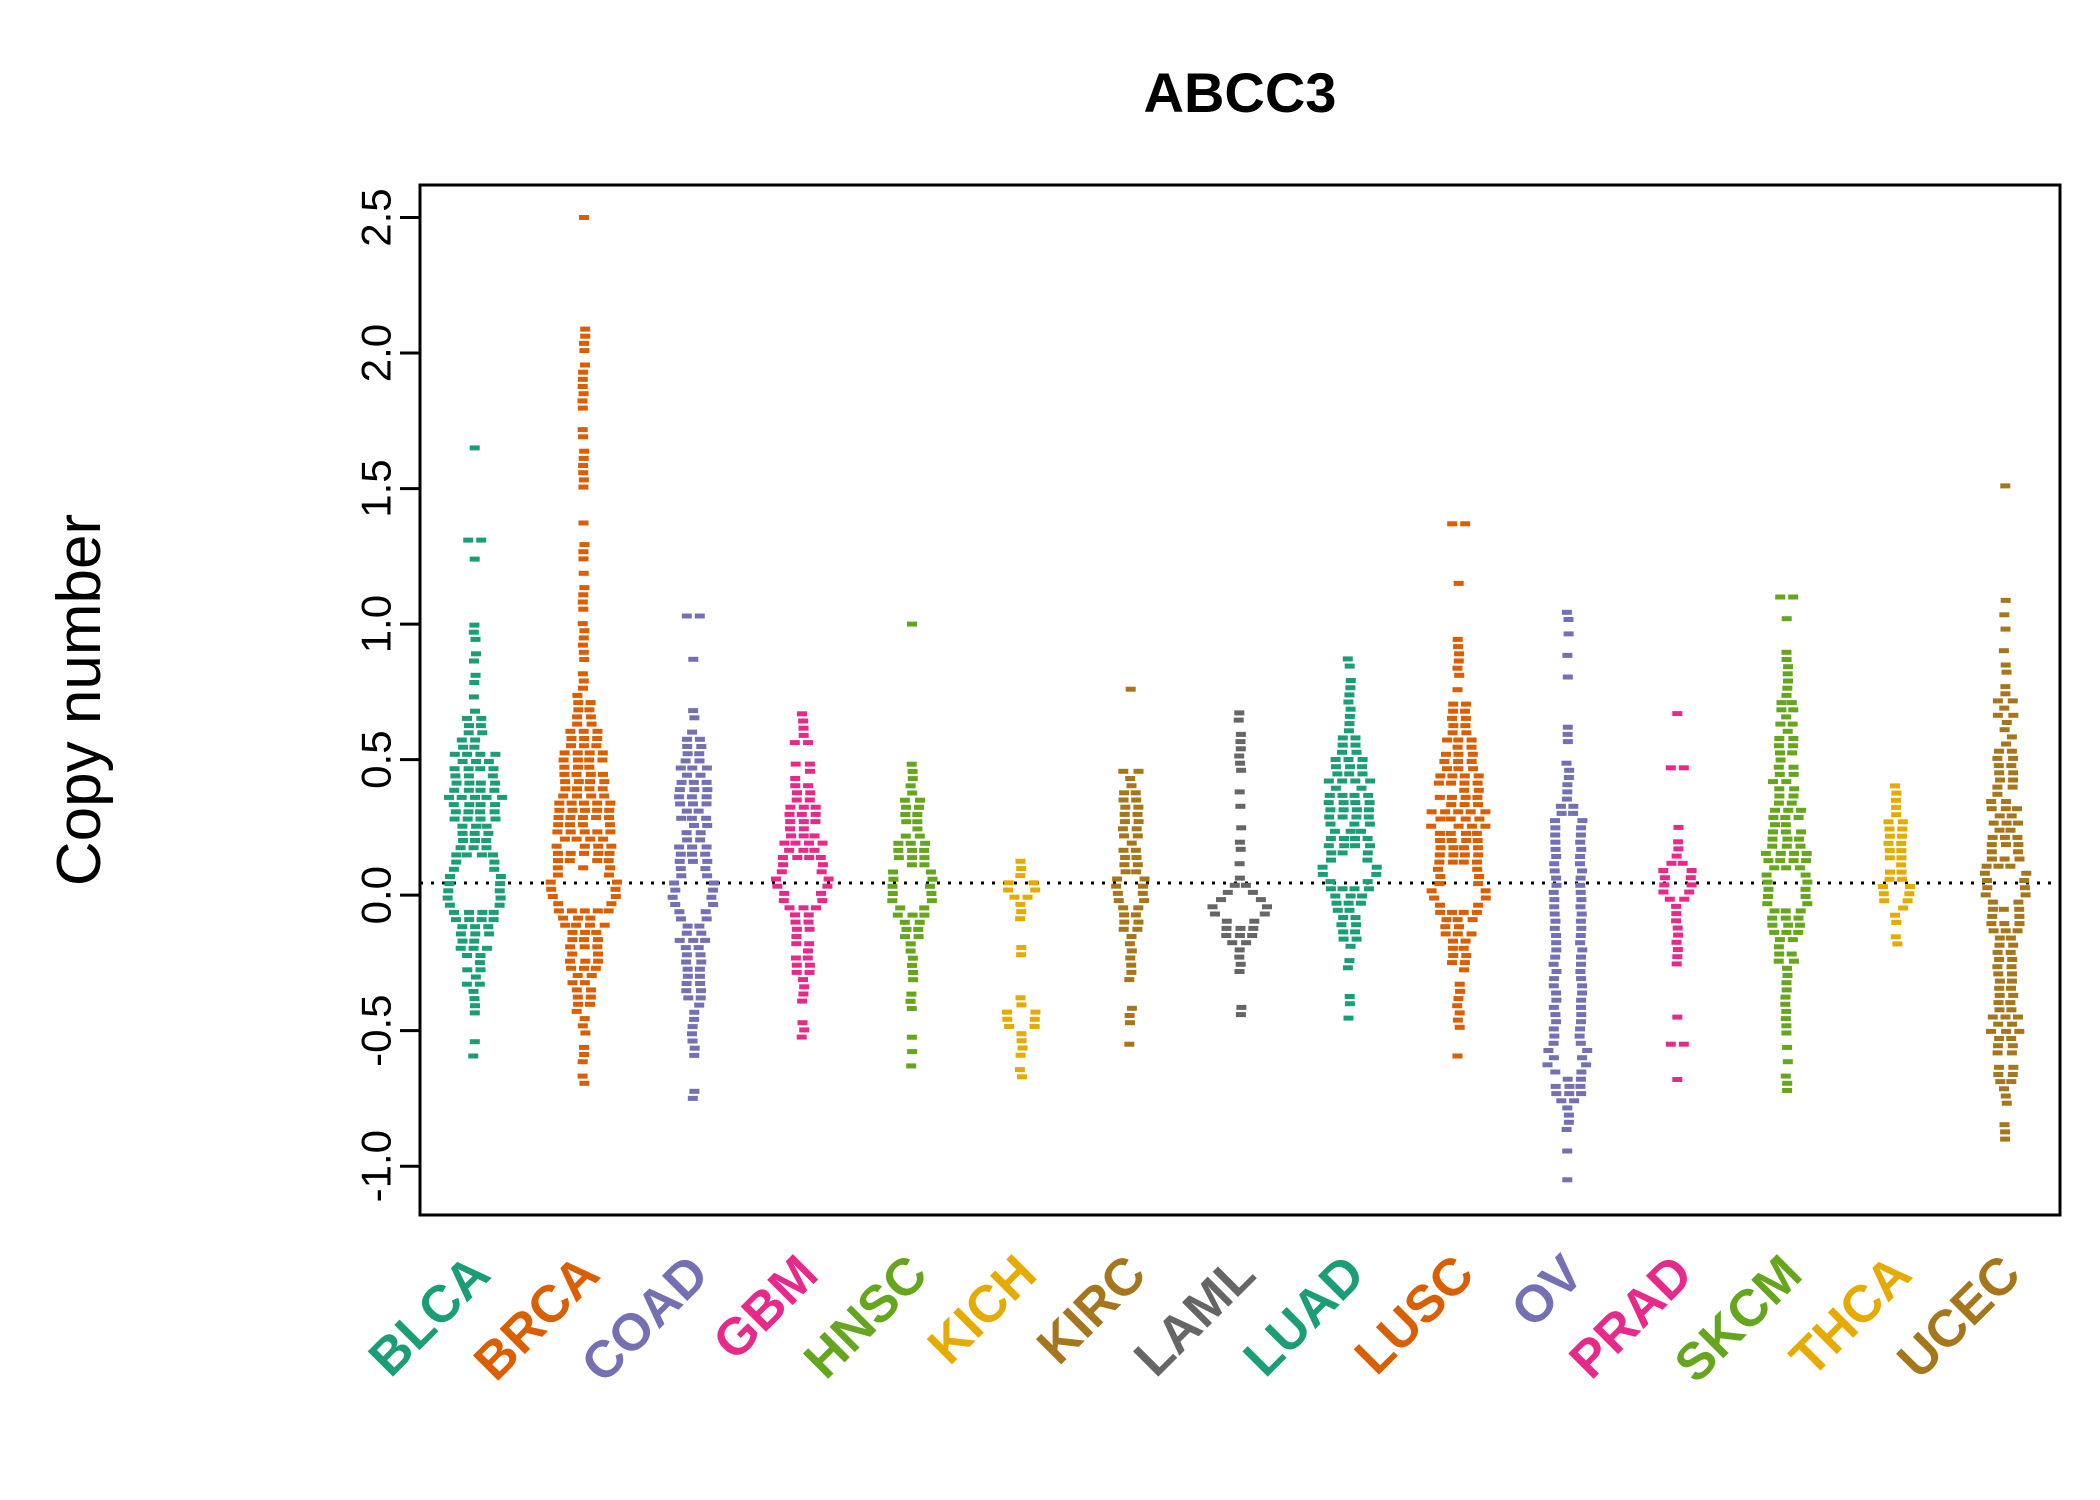 The height and width of the screenshot is (1500, 2100). I want to click on x-tick-label-KICH: KICH, so click(982, 1309).